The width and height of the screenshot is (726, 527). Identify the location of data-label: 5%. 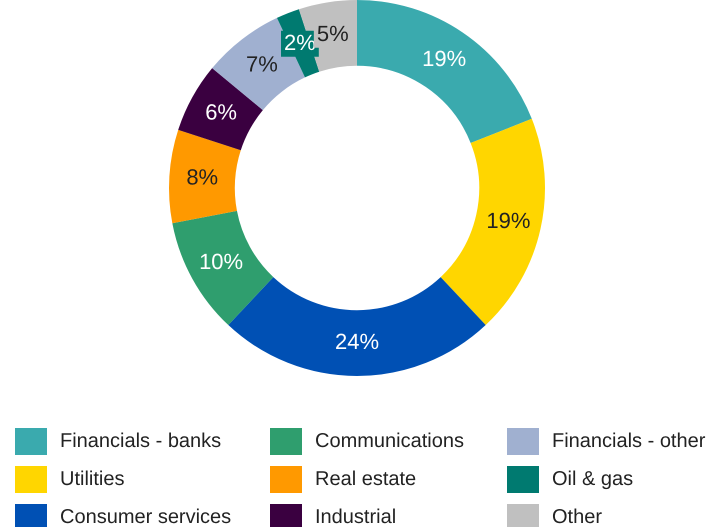
(332, 33).